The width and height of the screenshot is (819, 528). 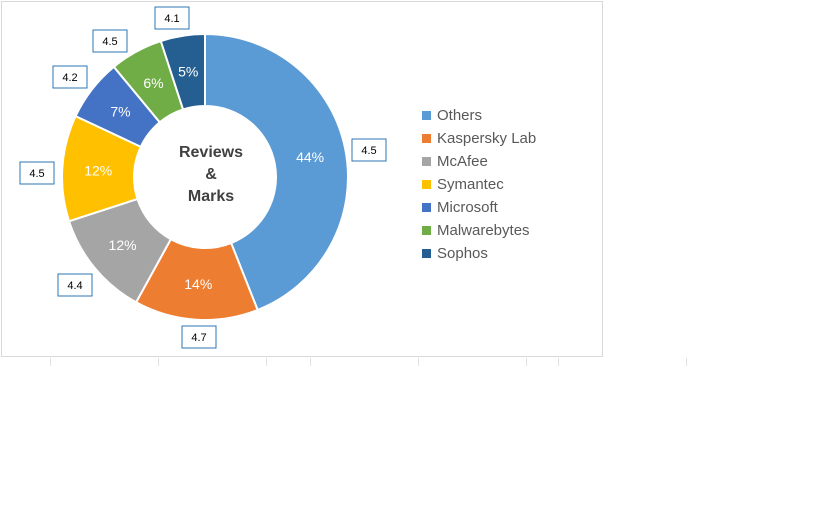 What do you see at coordinates (462, 253) in the screenshot?
I see `legend-label: Sophos` at bounding box center [462, 253].